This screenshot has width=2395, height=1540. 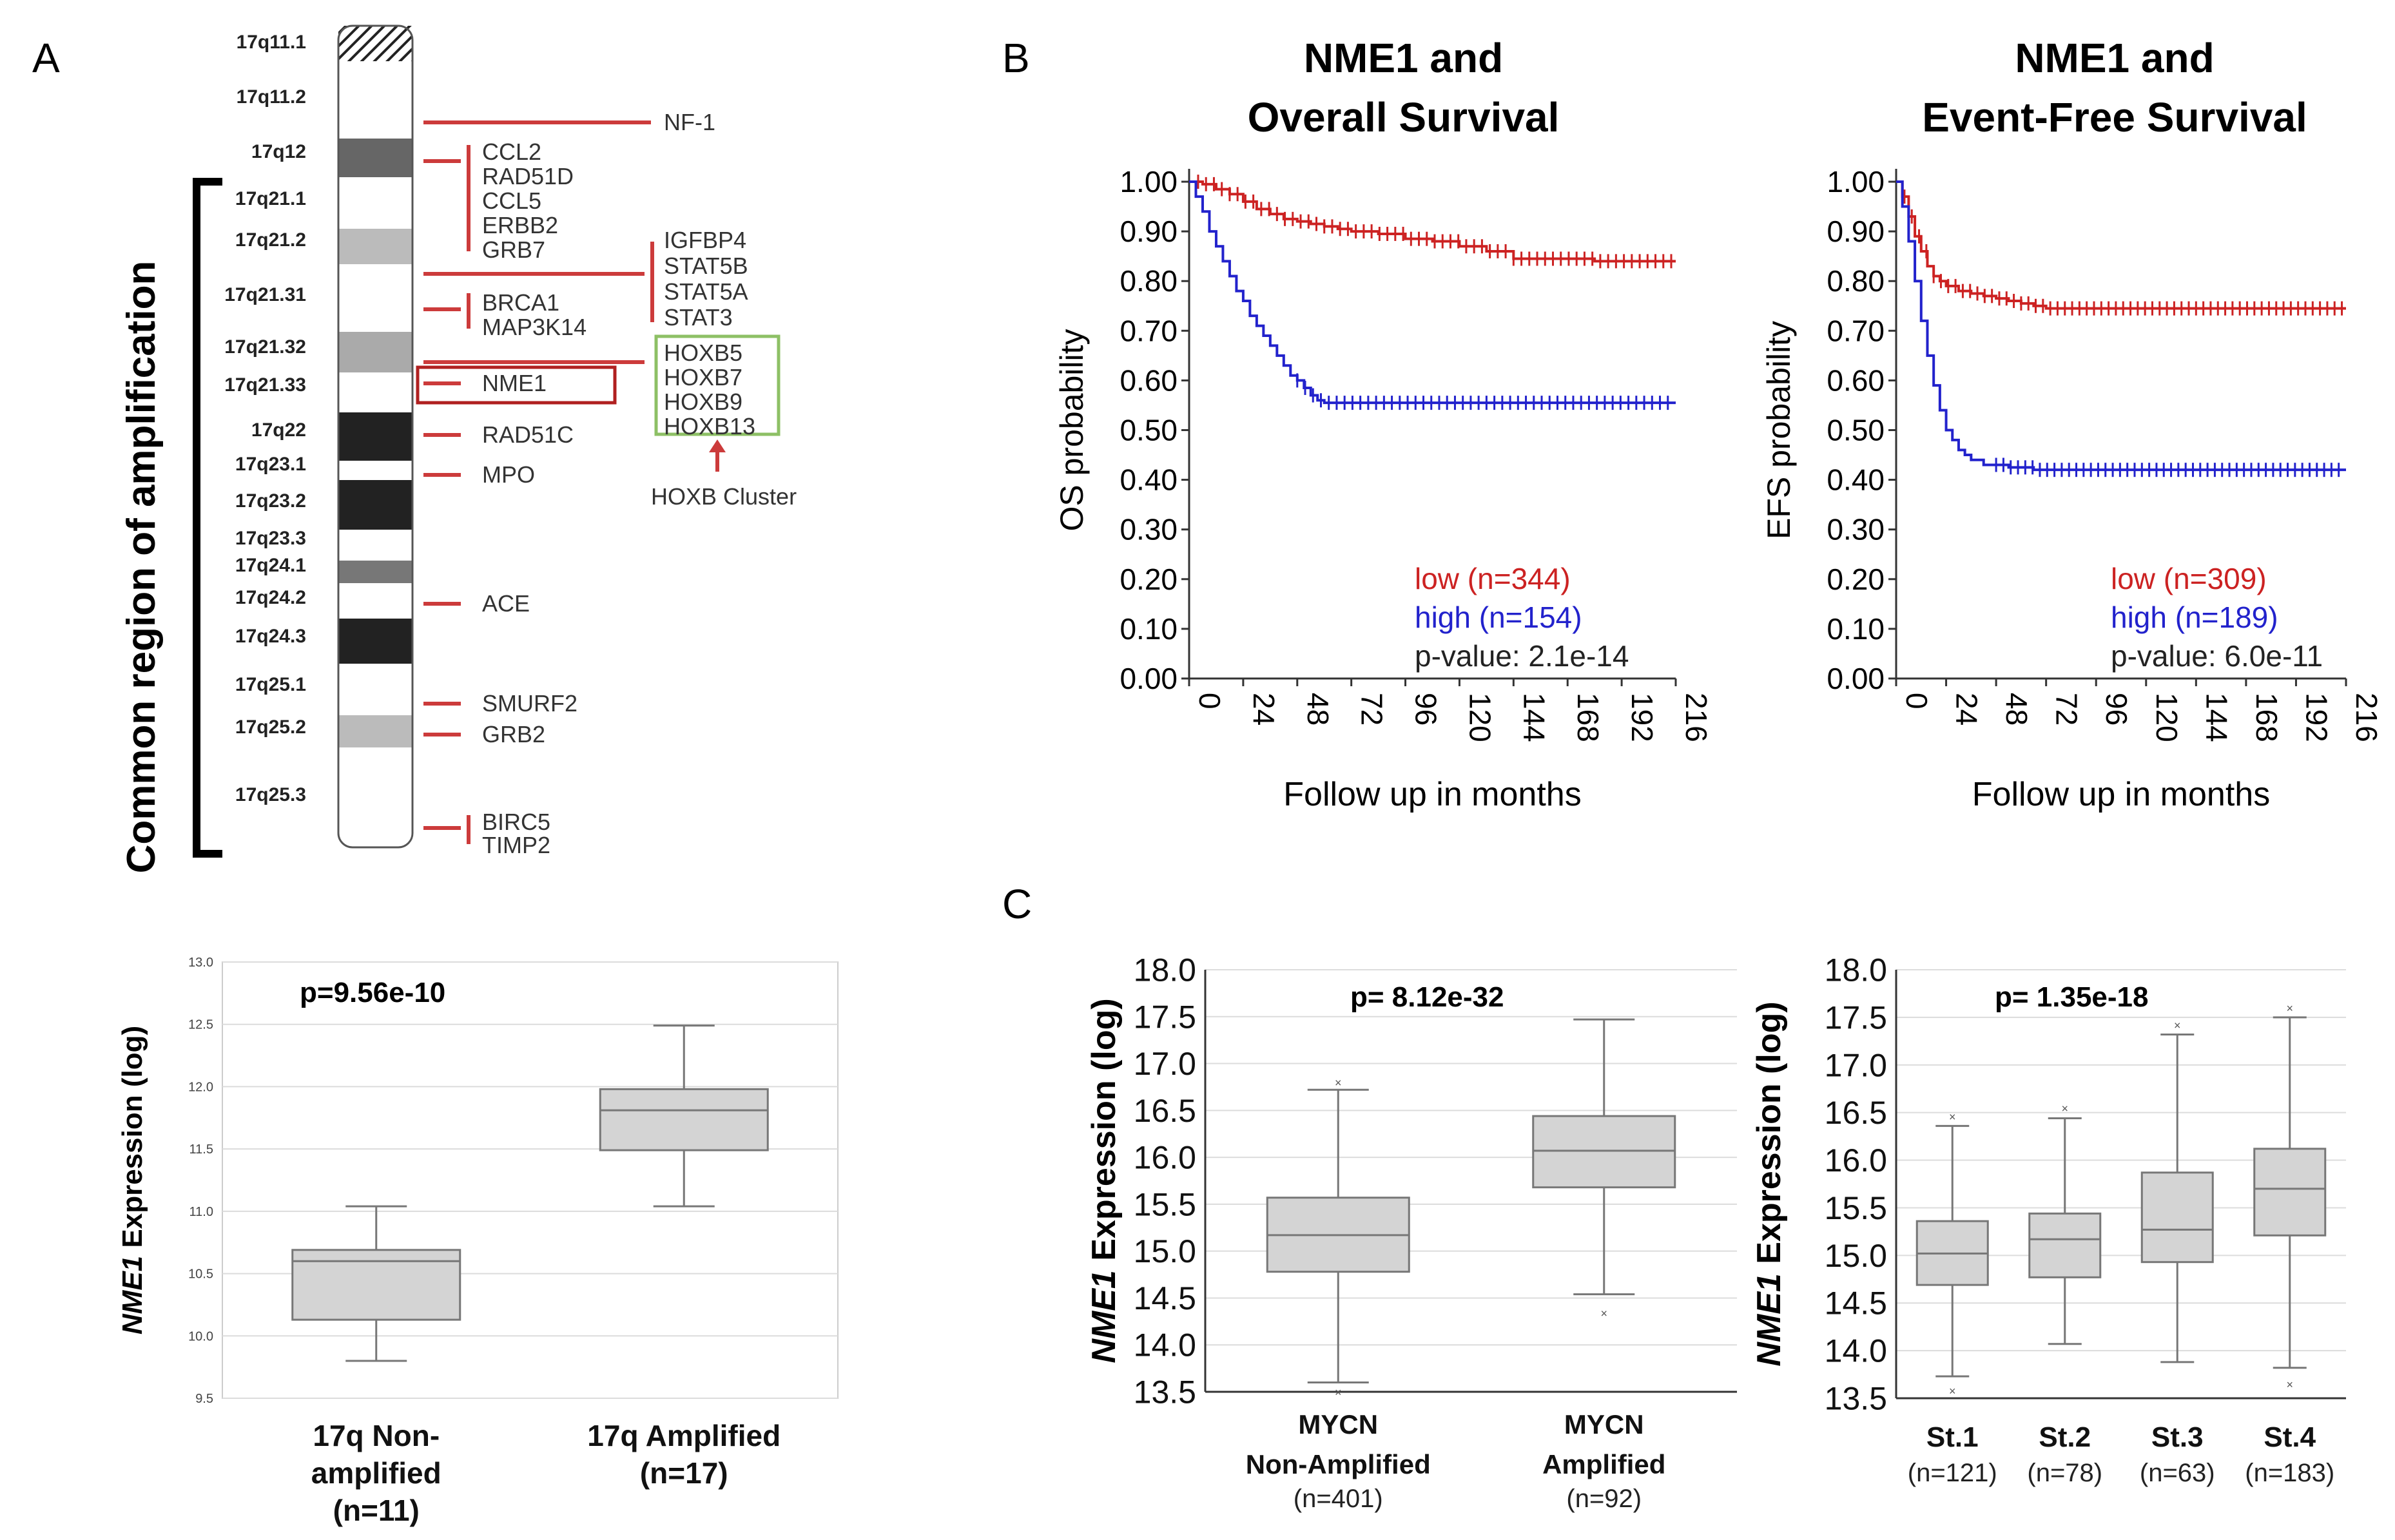 What do you see at coordinates (1016, 58) in the screenshot?
I see `panel-b-label: B` at bounding box center [1016, 58].